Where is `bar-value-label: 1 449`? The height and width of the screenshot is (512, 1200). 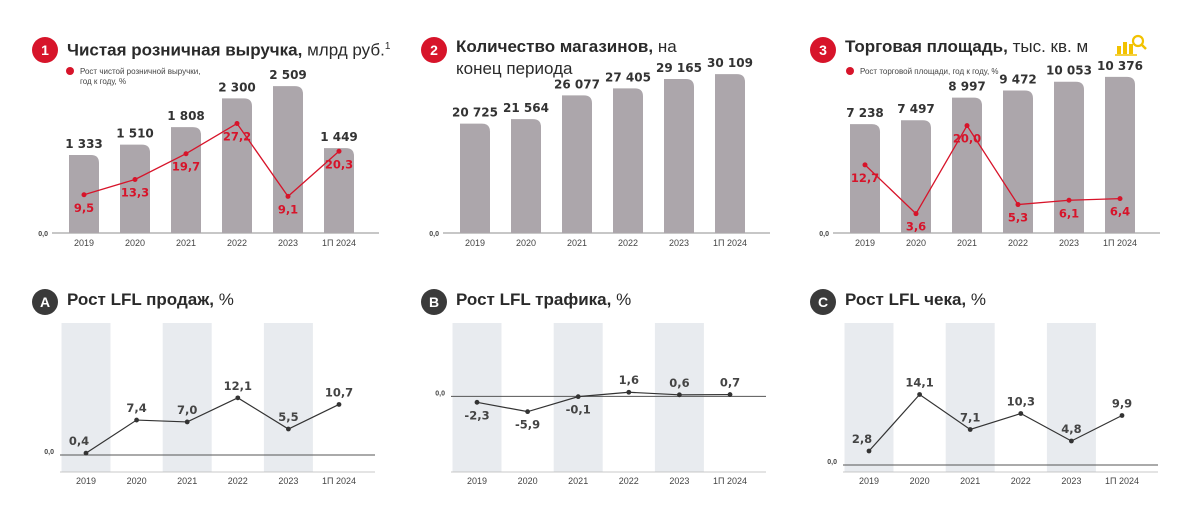
bar-value-label: 1 449 is located at coordinates (339, 137).